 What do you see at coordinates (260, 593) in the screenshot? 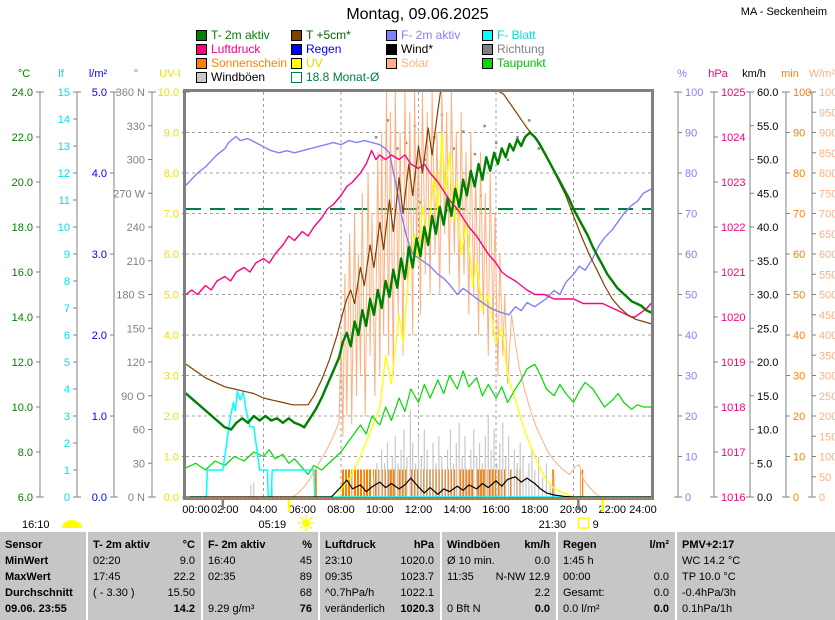
I see `table-row: 68` at bounding box center [260, 593].